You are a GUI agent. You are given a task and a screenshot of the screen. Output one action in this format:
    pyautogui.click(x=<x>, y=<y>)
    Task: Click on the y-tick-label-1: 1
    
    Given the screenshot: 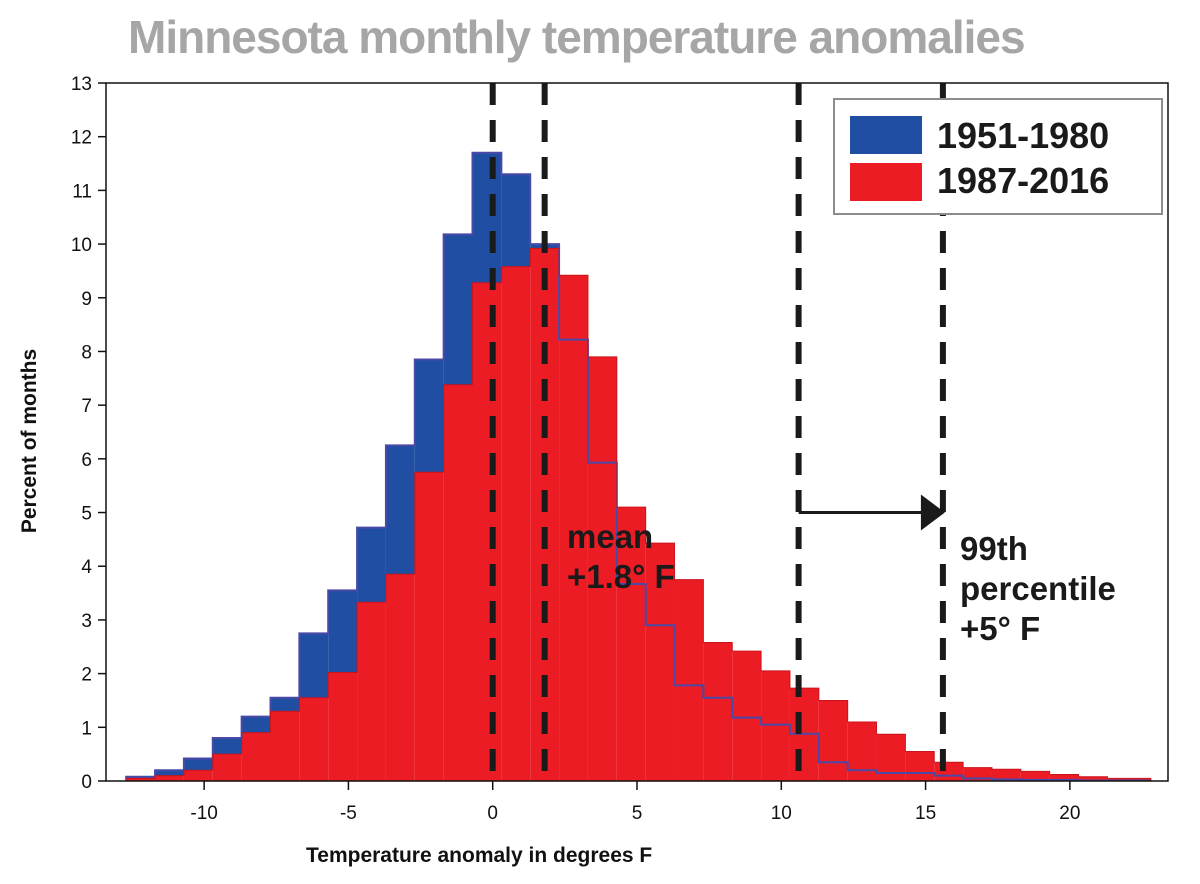 What is the action you would take?
    pyautogui.click(x=86, y=728)
    